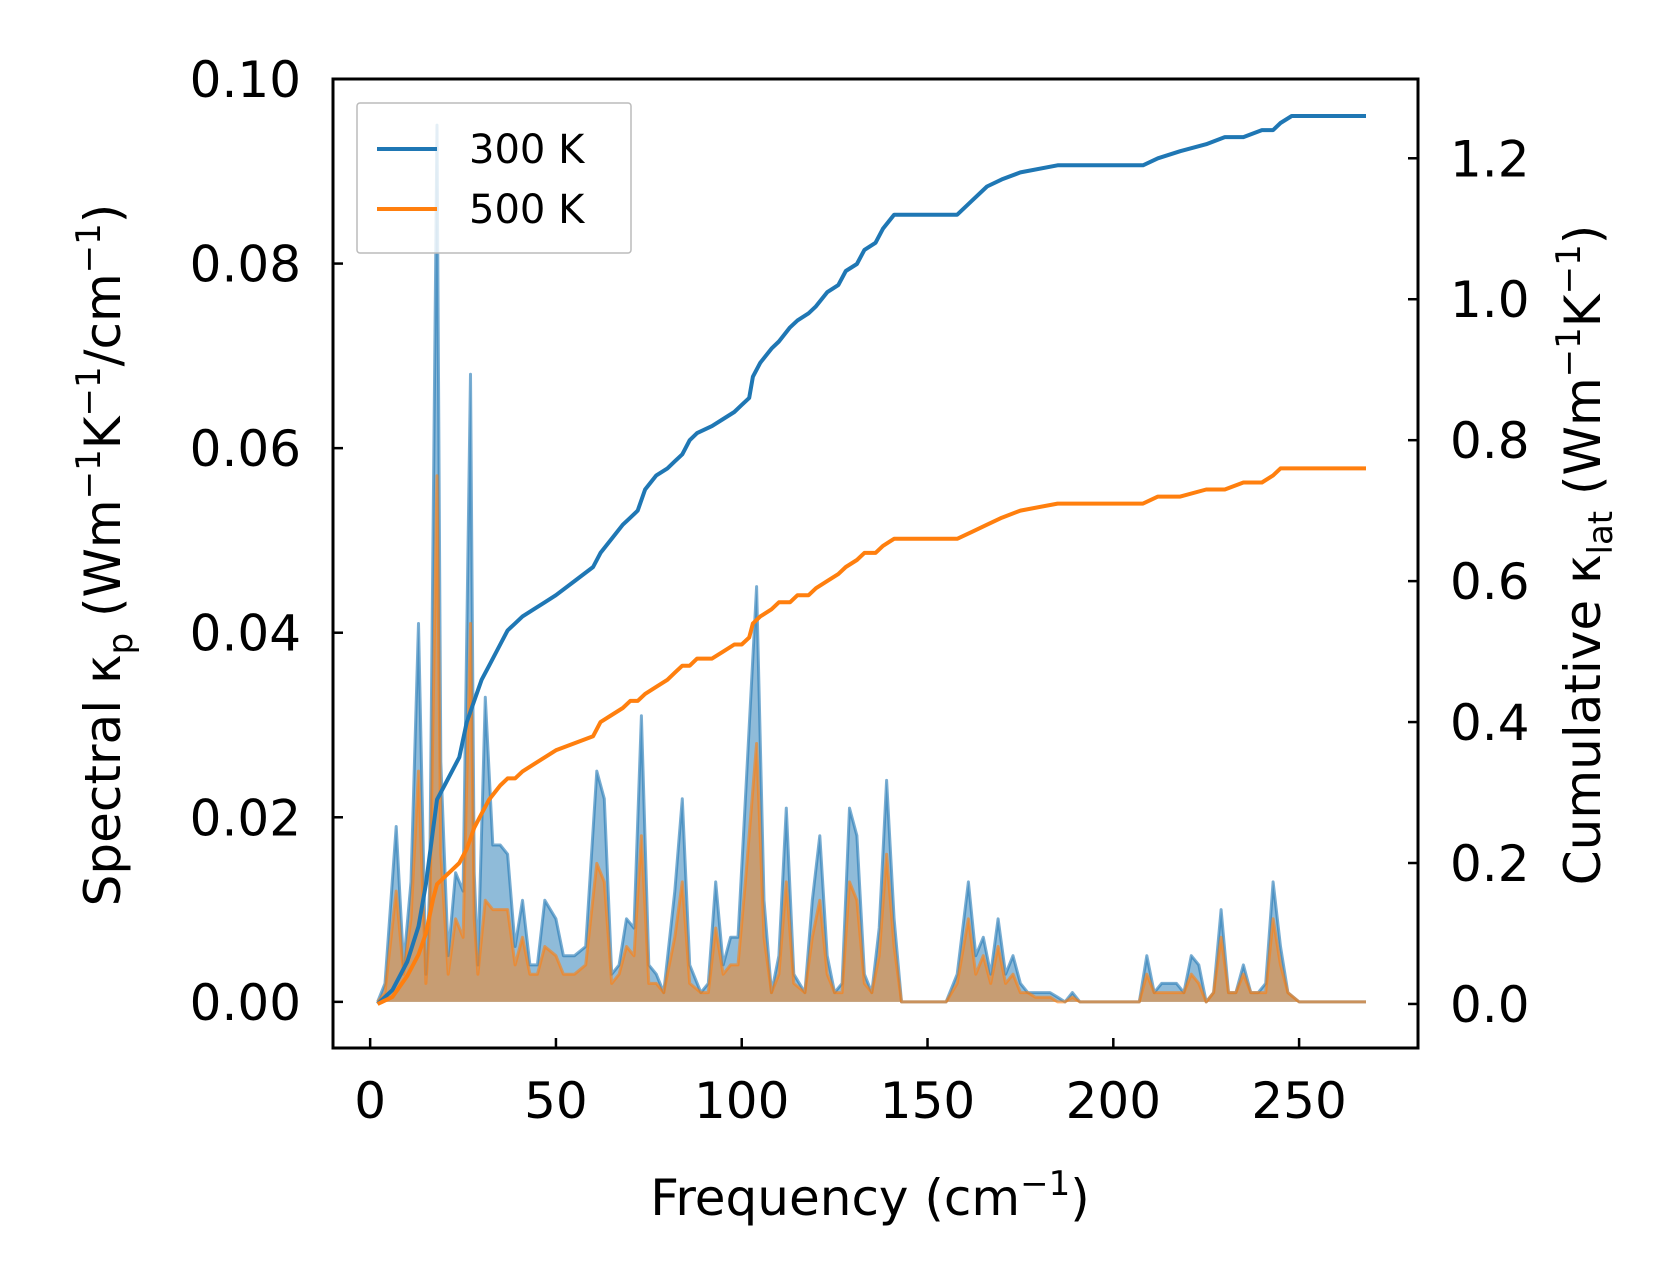 The width and height of the screenshot is (1679, 1281). What do you see at coordinates (245, 634) in the screenshot?
I see `y-left-tick-label: 0.04` at bounding box center [245, 634].